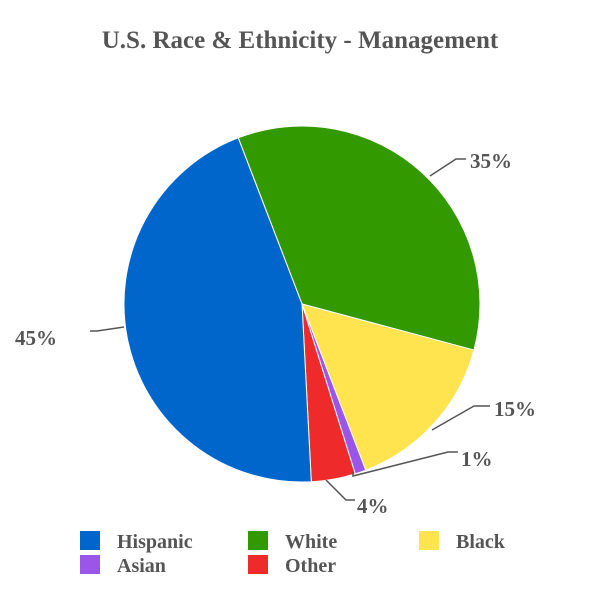  I want to click on legend-label-hispanic: Hispanic, so click(155, 542).